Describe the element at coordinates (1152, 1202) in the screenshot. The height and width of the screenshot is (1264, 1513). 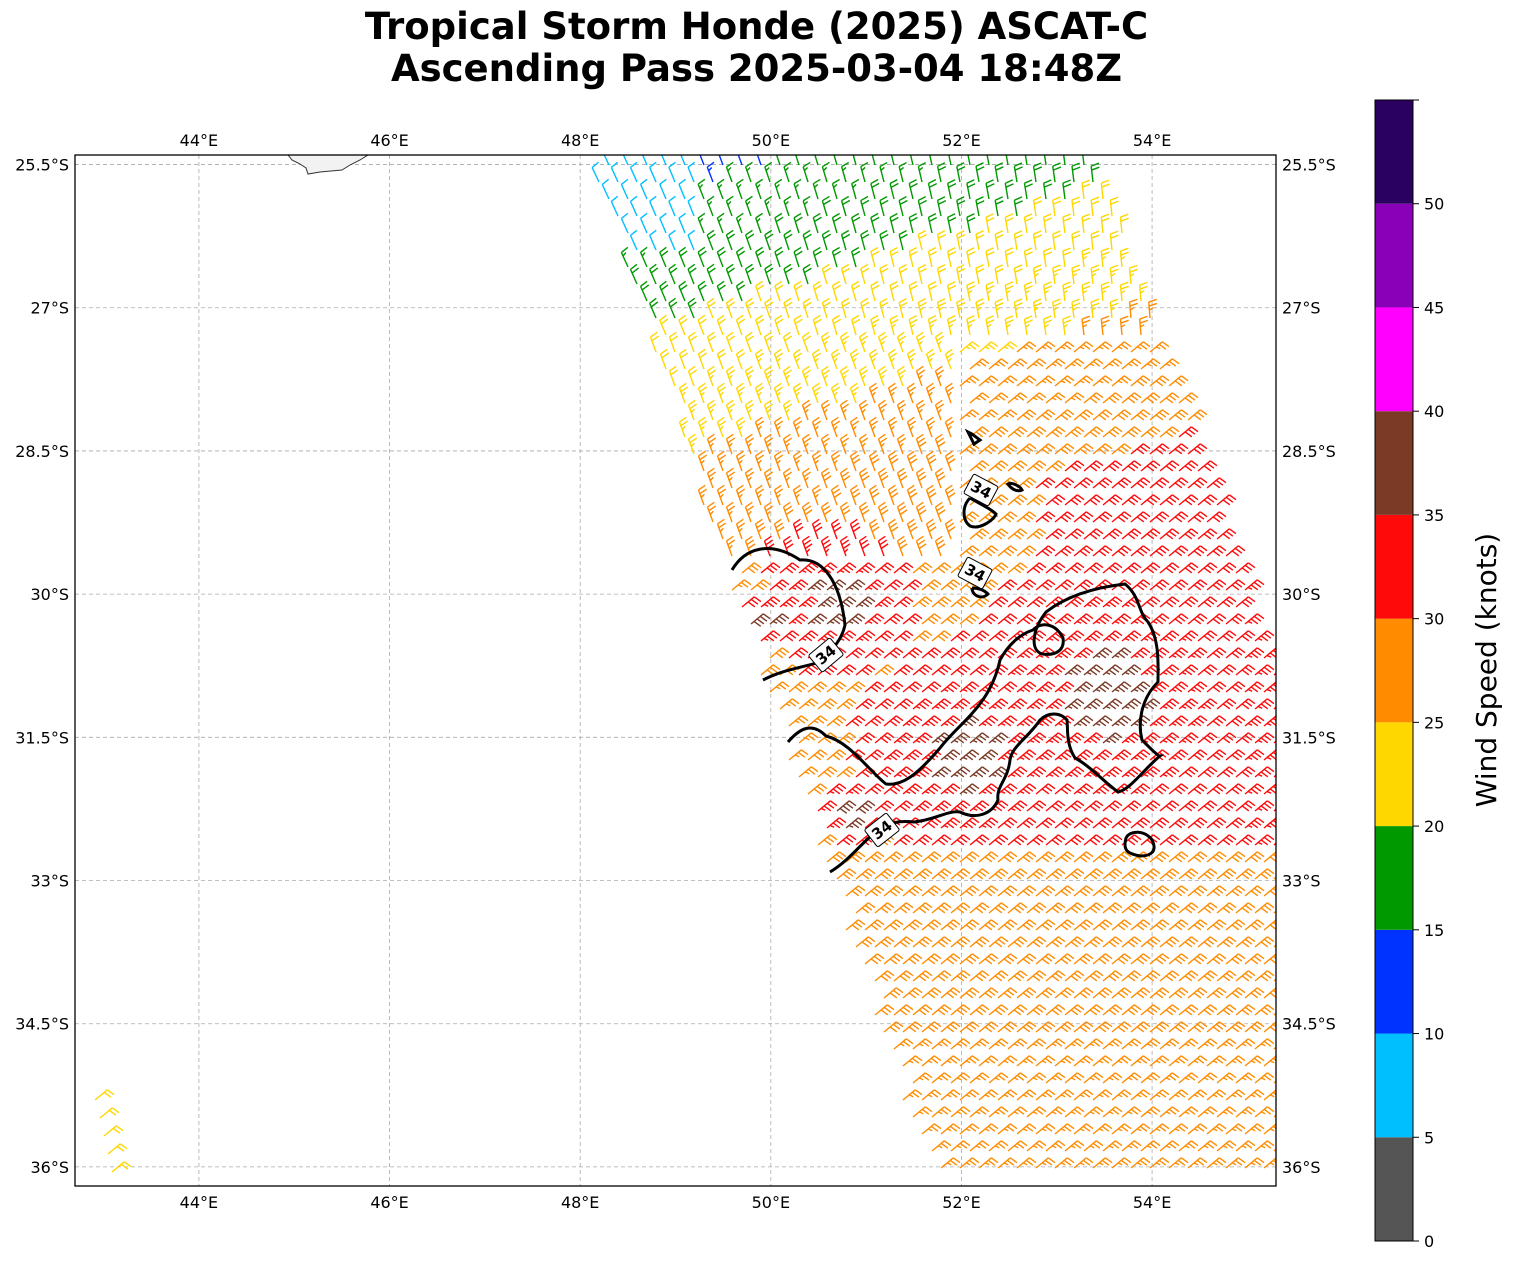
I see `lon-tick-label-bottom: 54°E` at that location.